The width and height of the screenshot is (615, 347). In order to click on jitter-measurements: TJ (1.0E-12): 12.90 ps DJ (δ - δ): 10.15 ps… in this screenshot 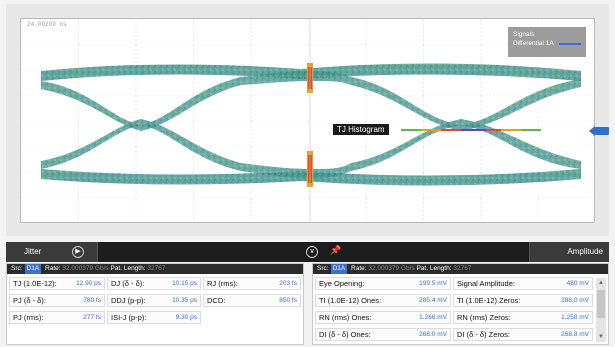, I will do `click(155, 309)`.